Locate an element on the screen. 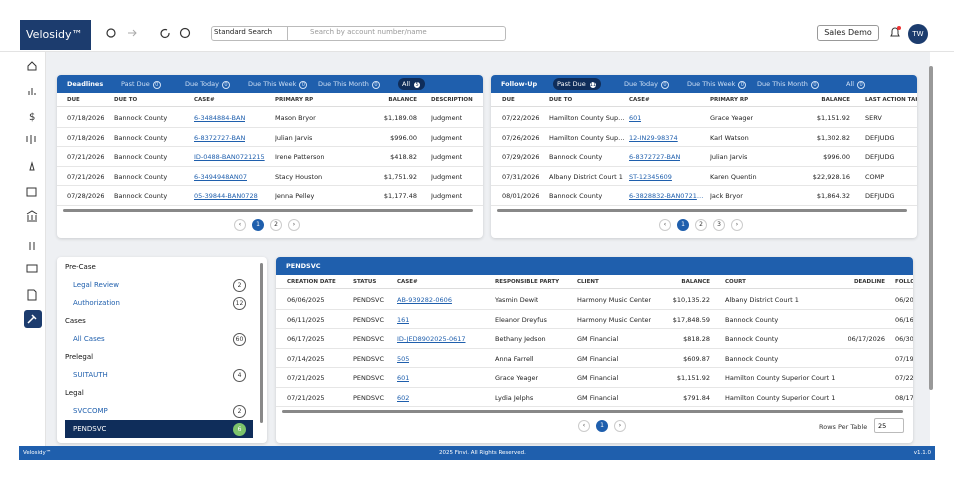 This screenshot has height=481, width=954. queue-item: SVCCOMP is located at coordinates (90, 411).